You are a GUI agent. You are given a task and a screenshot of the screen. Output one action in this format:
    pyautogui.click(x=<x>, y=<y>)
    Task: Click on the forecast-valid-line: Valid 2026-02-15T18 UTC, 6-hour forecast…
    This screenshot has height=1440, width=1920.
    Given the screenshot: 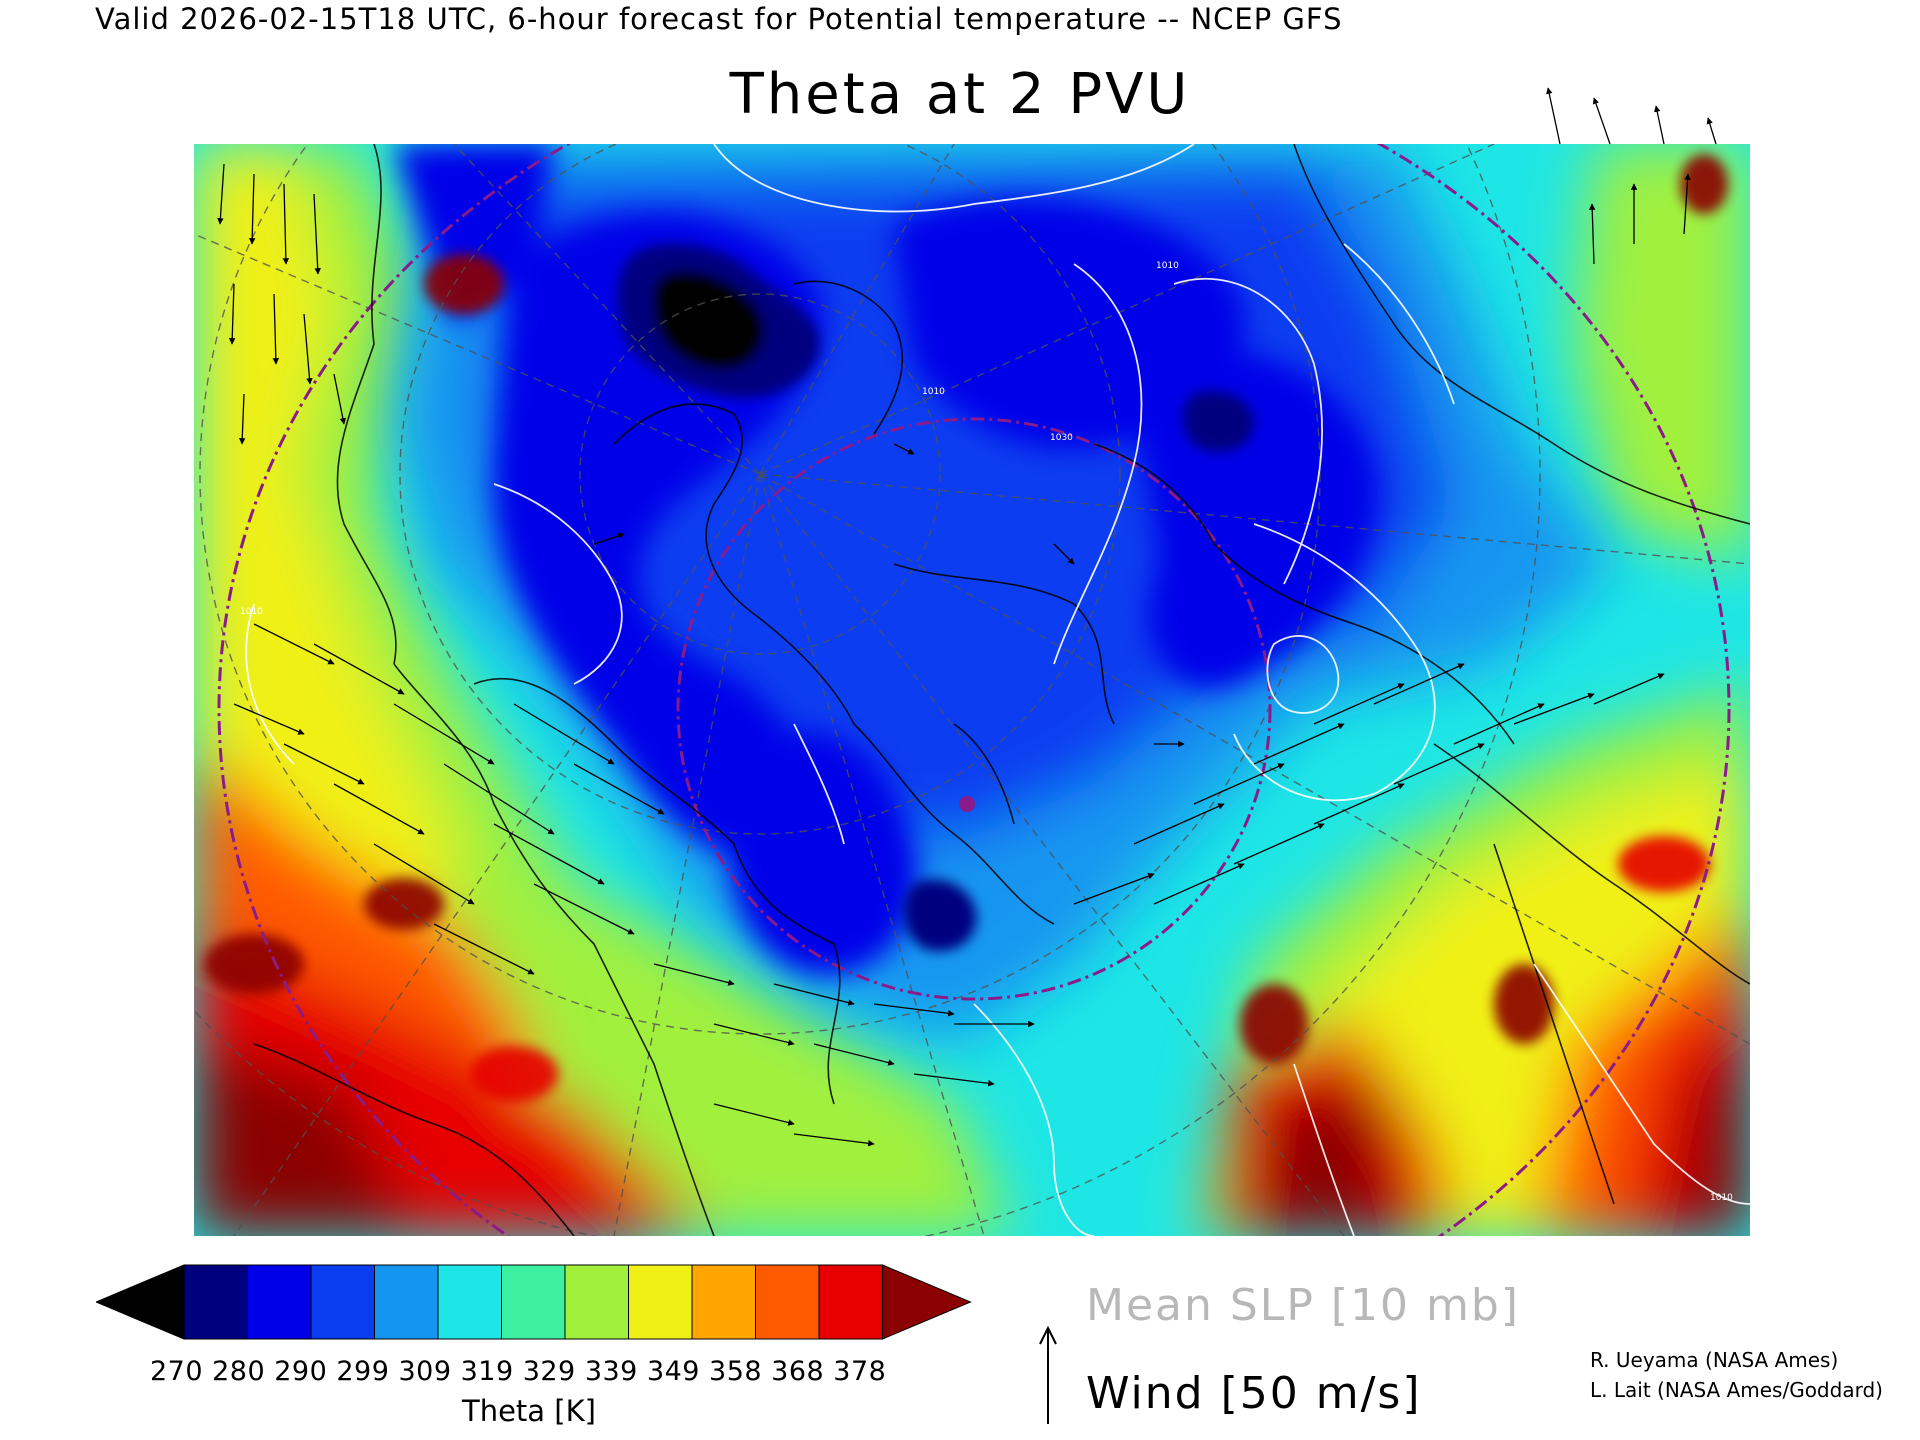 What is the action you would take?
    pyautogui.click(x=719, y=19)
    